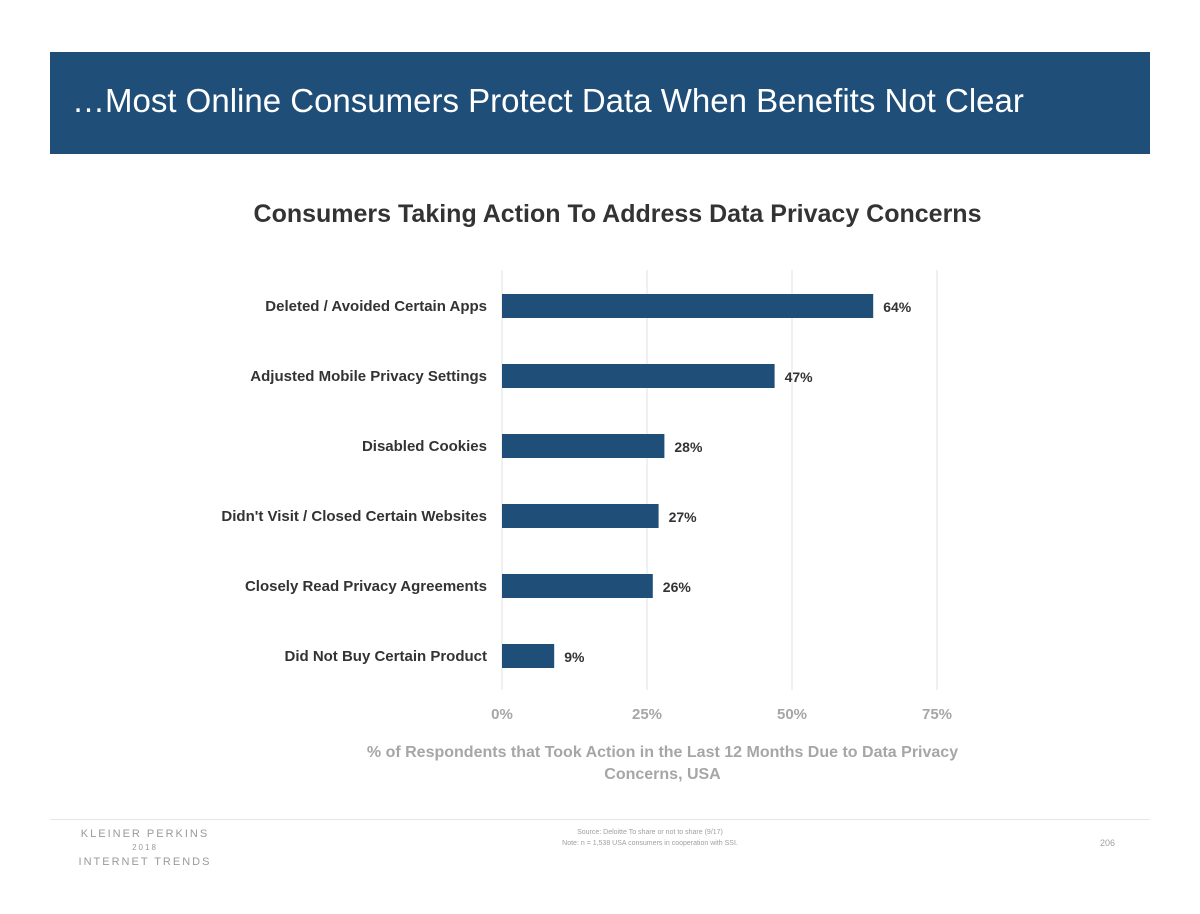 The height and width of the screenshot is (914, 1200). What do you see at coordinates (647, 714) in the screenshot?
I see `x-tick-label: 25%` at bounding box center [647, 714].